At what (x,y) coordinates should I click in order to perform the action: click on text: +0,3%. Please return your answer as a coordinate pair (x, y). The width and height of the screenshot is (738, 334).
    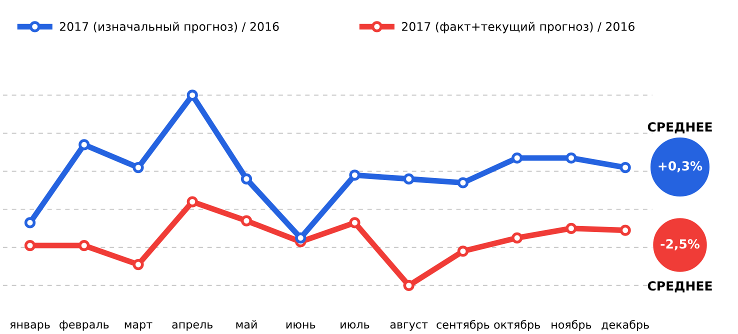
    Looking at the image, I should click on (680, 166).